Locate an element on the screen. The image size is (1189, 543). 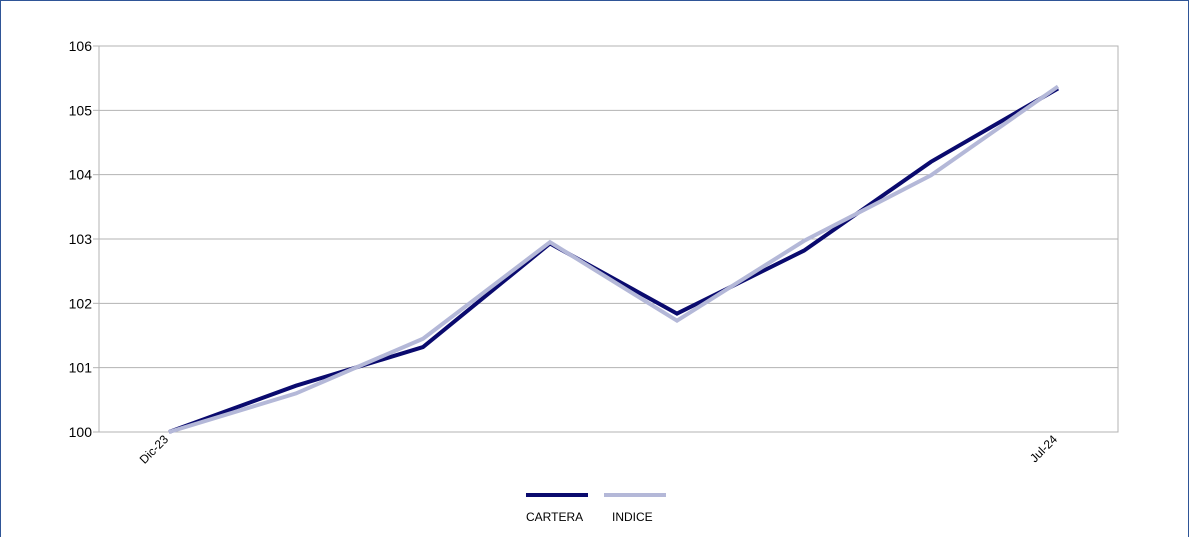
y-tick-label: 103 is located at coordinates (81, 239).